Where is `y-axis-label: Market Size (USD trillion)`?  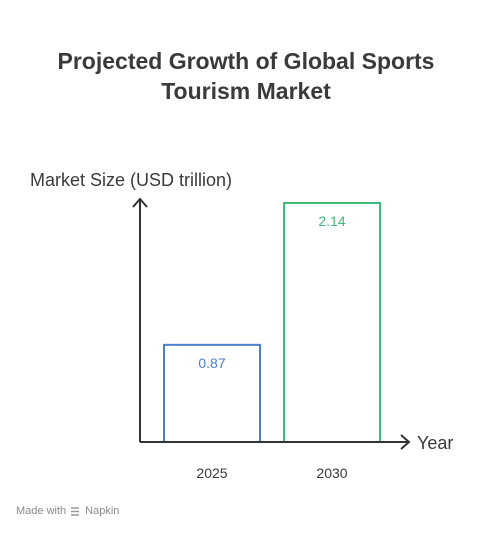 y-axis-label: Market Size (USD trillion) is located at coordinates (131, 180).